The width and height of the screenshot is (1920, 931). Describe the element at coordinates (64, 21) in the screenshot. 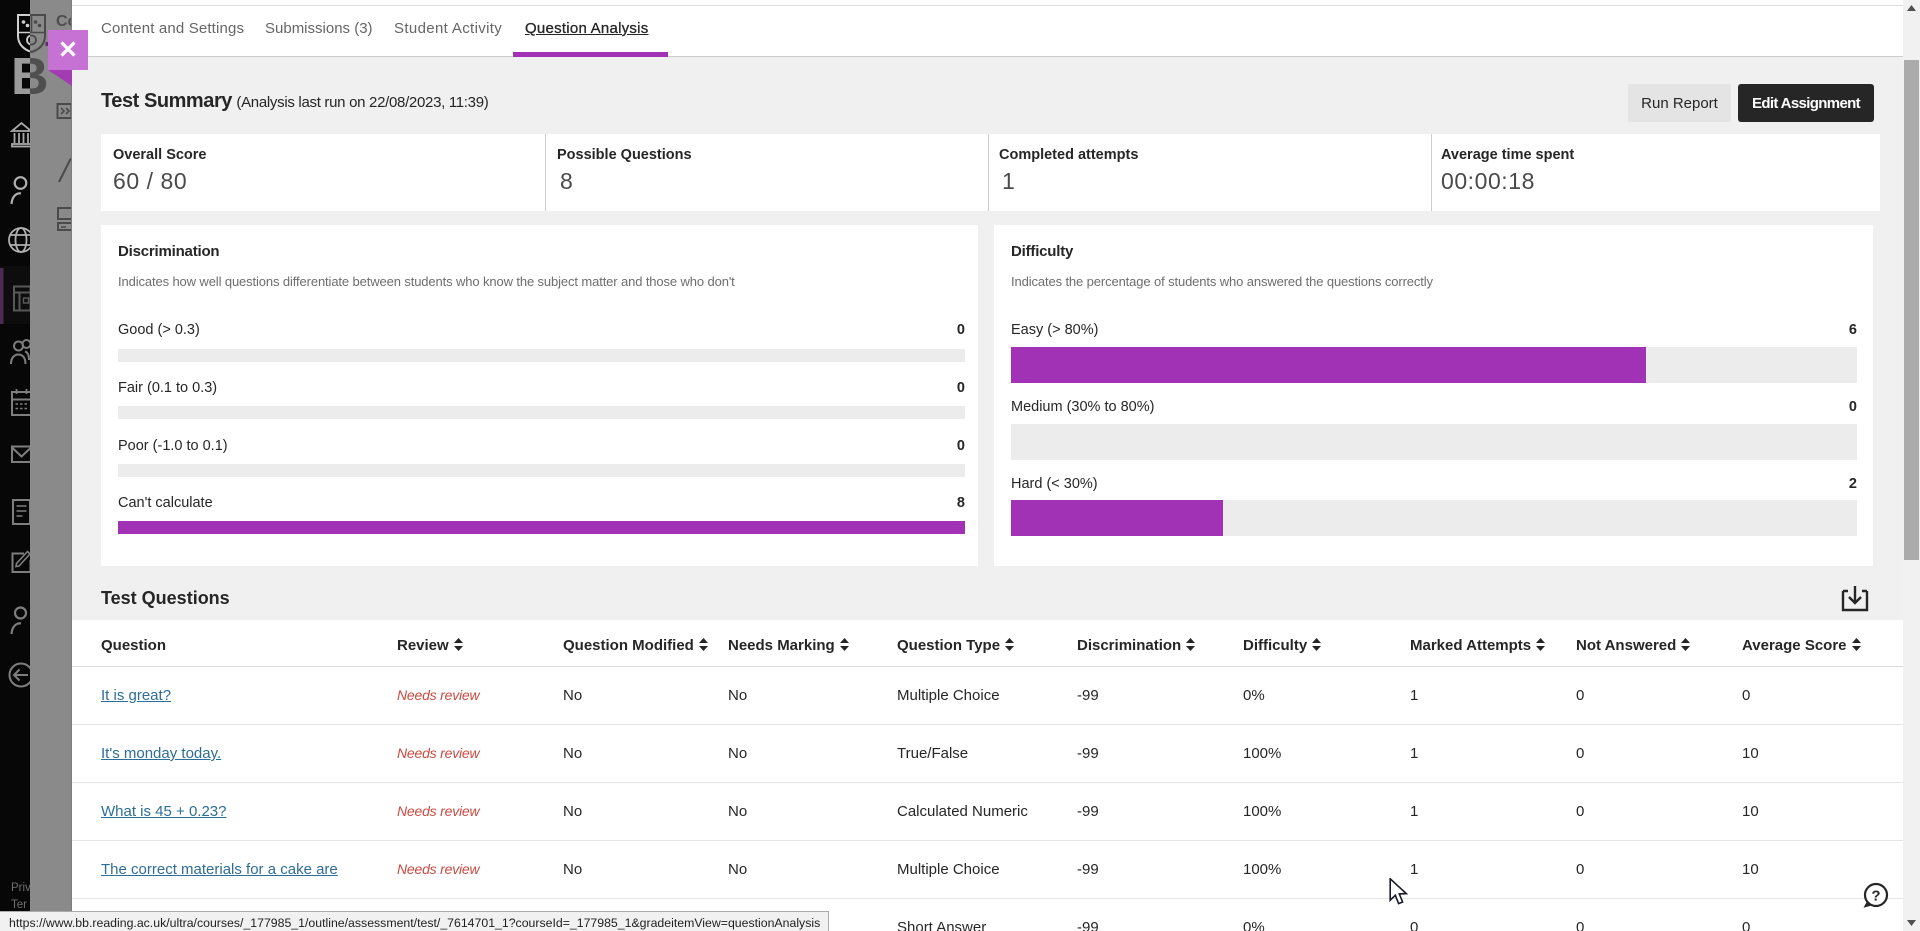

I see `svg-text: Co` at that location.